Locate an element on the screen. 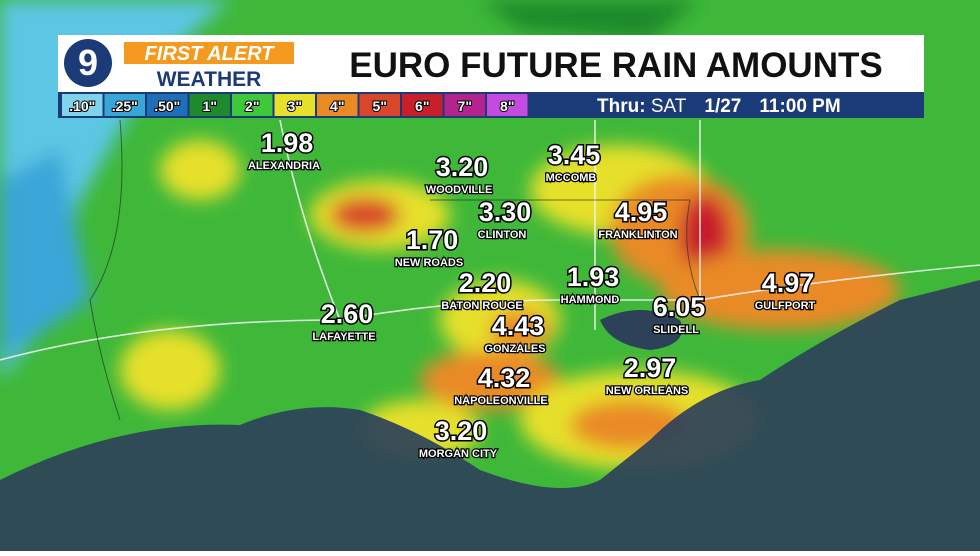  city-amount: 6.05 is located at coordinates (679, 307).